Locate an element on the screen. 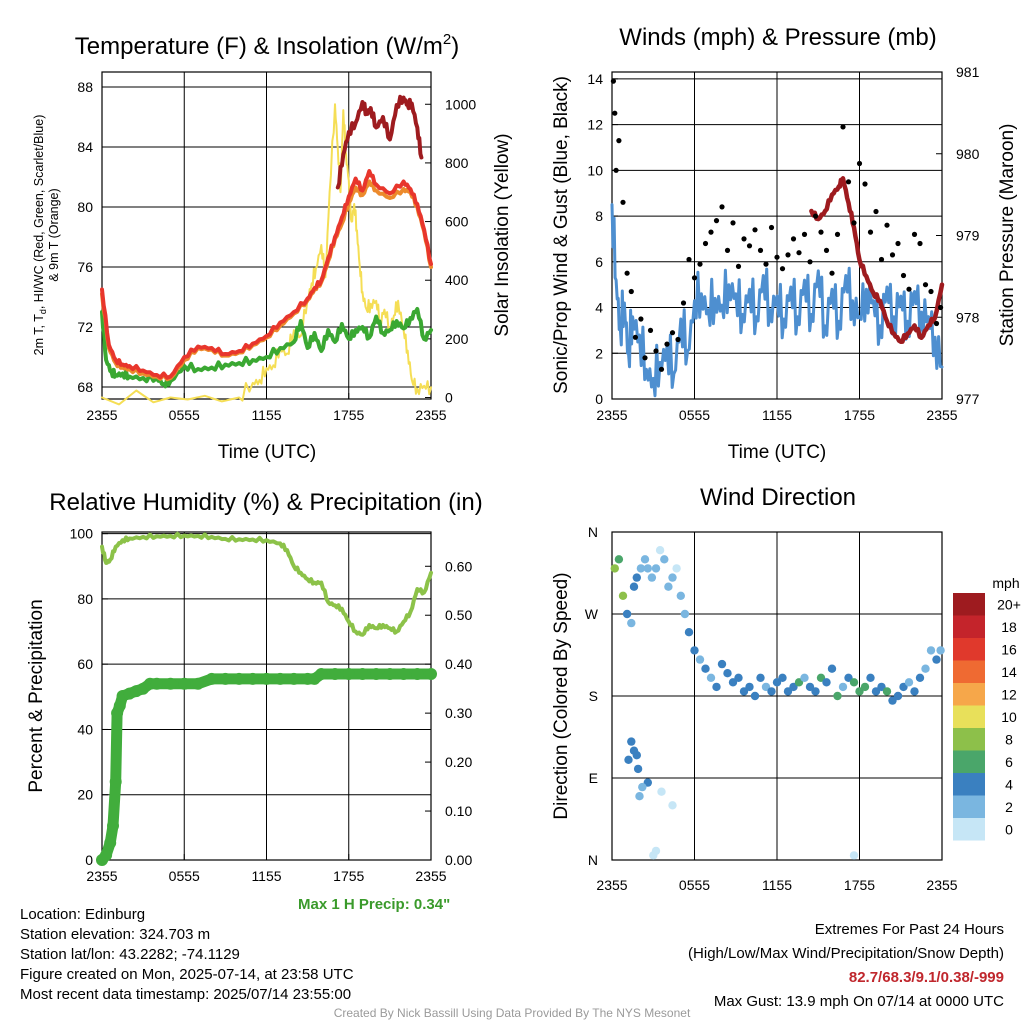  y-tick-label: 80 is located at coordinates (85, 599).